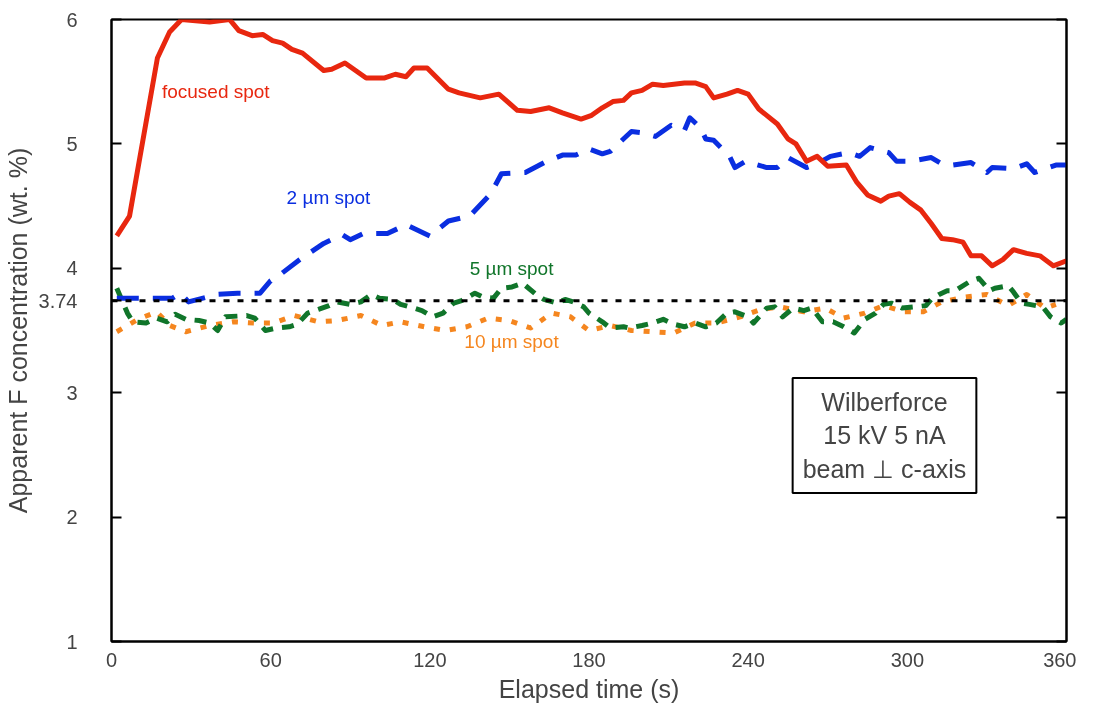 Image resolution: width=1096 pixels, height=725 pixels. I want to click on series-label: 5 µm spot, so click(512, 268).